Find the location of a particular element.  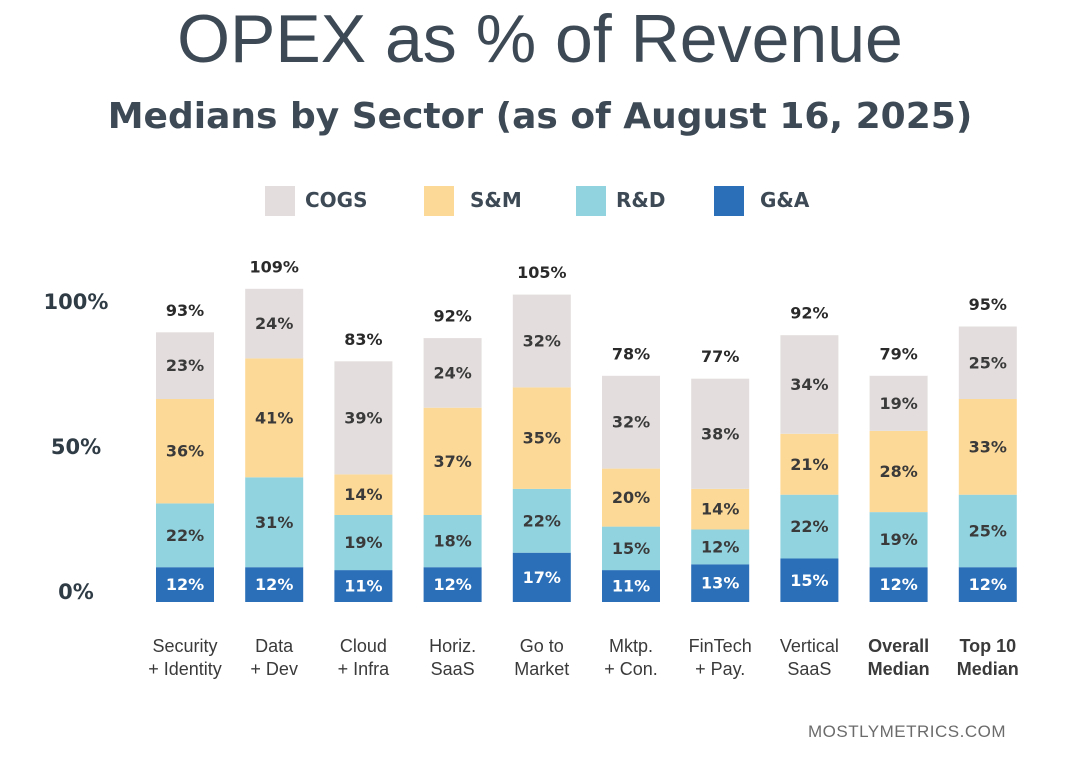

legend-swatch-sm is located at coordinates (439, 201).